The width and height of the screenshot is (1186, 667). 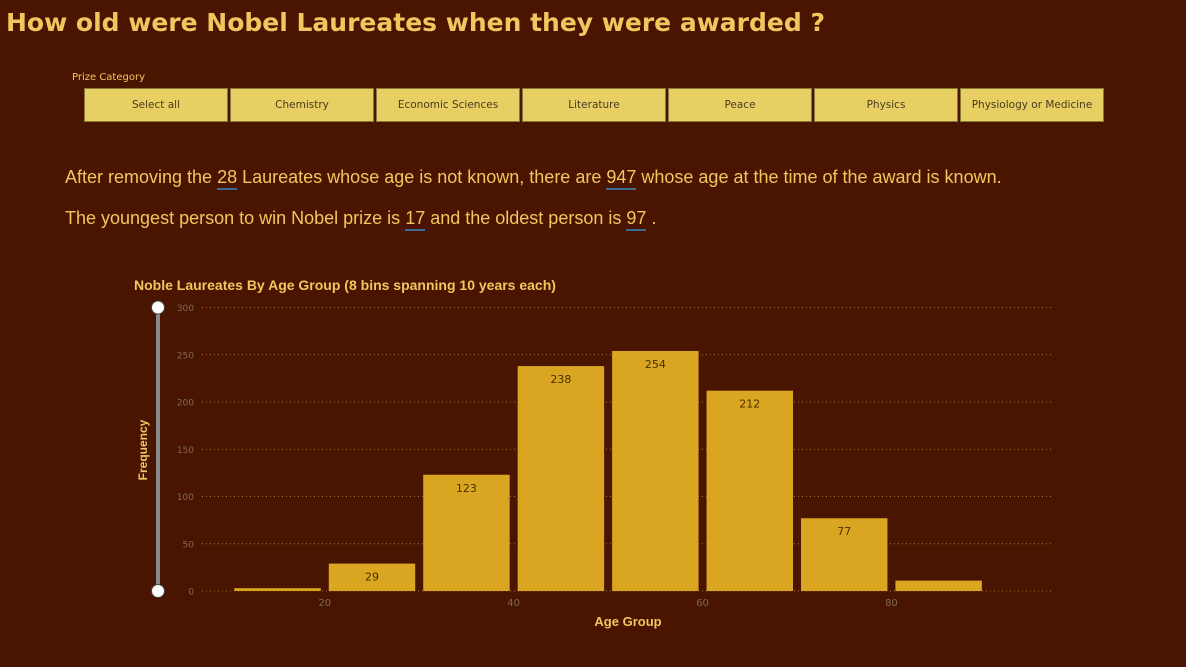 What do you see at coordinates (886, 105) in the screenshot?
I see `slicer-option-physics: Physics` at bounding box center [886, 105].